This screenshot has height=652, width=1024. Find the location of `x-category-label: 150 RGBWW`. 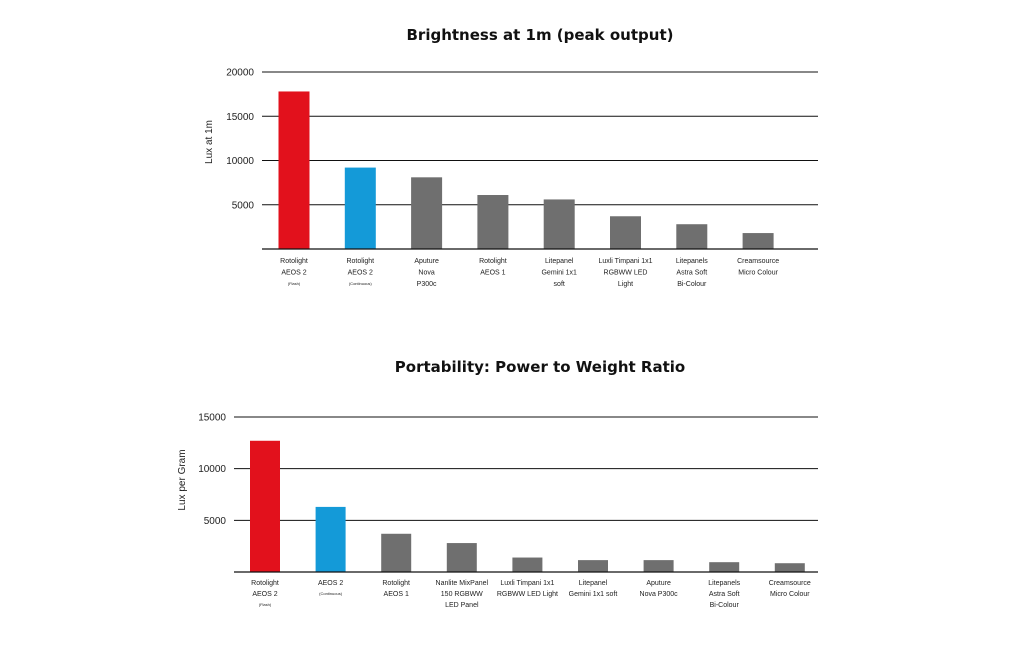

x-category-label: 150 RGBWW is located at coordinates (462, 594).